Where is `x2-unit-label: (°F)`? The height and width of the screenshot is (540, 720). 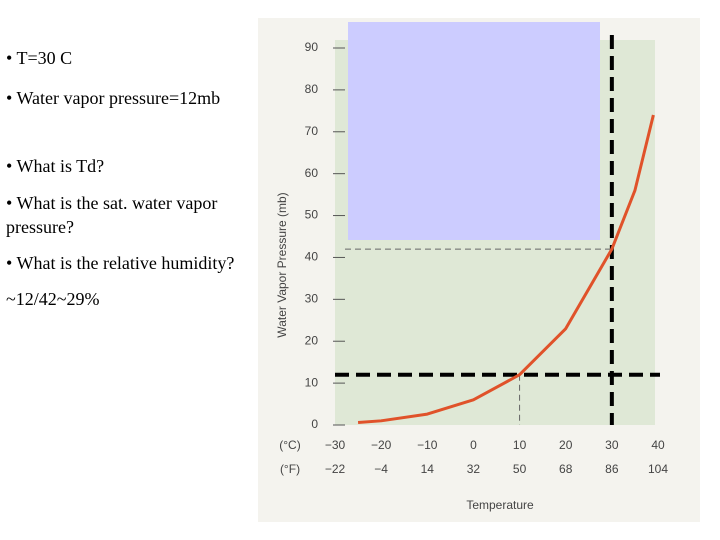 x2-unit-label: (°F) is located at coordinates (290, 469).